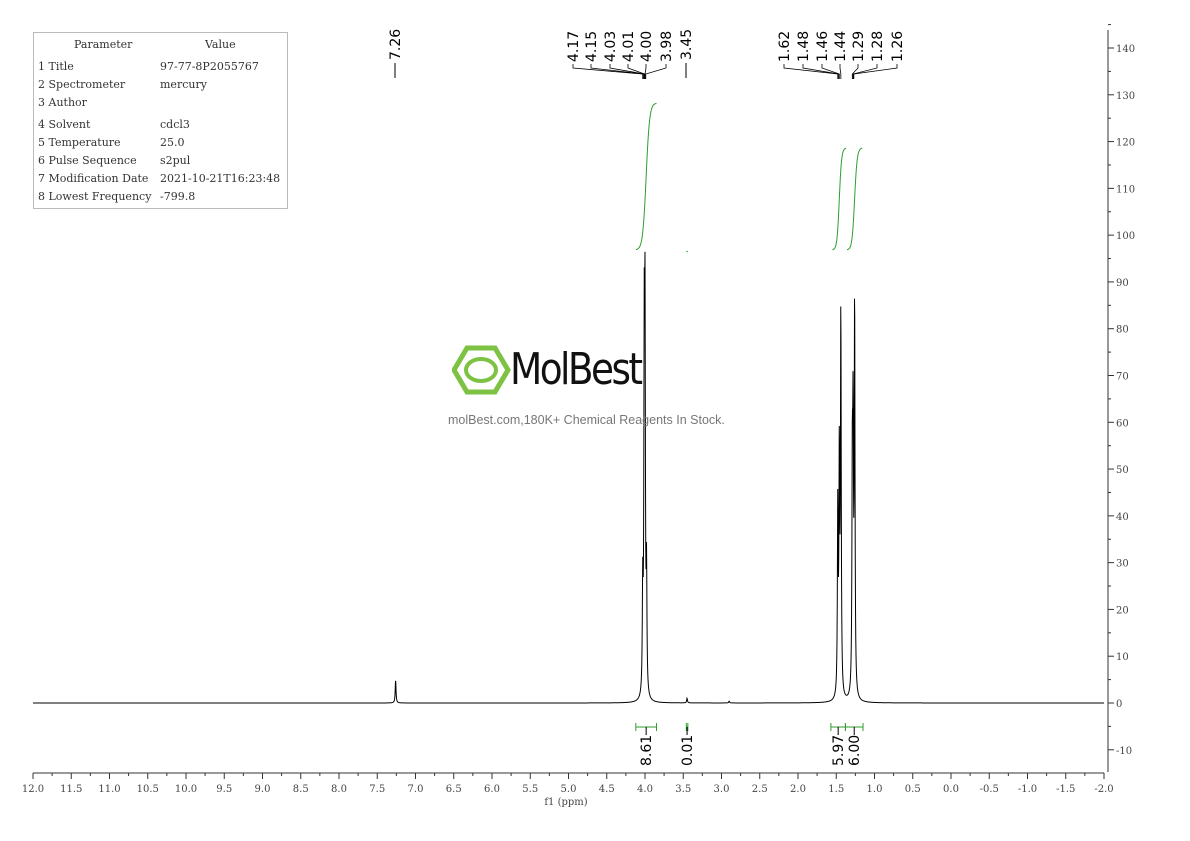 The height and width of the screenshot is (841, 1190). What do you see at coordinates (569, 789) in the screenshot?
I see `x-tick-label: 5.0` at bounding box center [569, 789].